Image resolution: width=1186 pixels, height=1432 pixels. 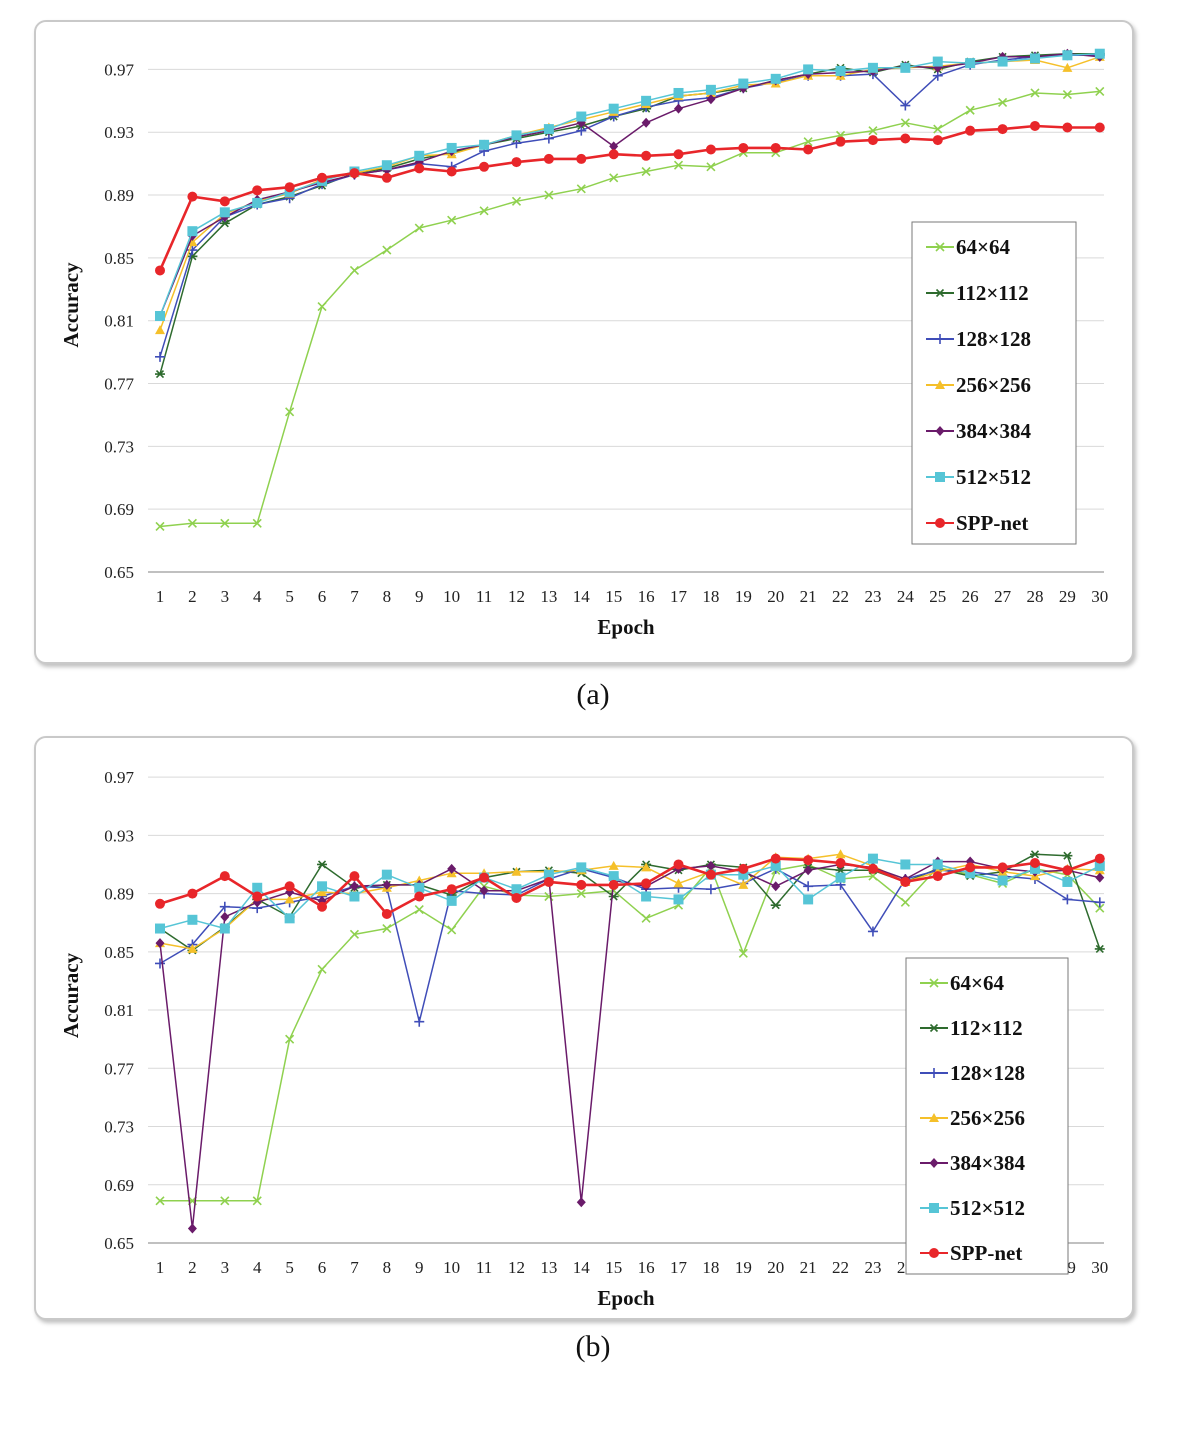 I want to click on x-tick-label: 30, so click(x=1099, y=596).